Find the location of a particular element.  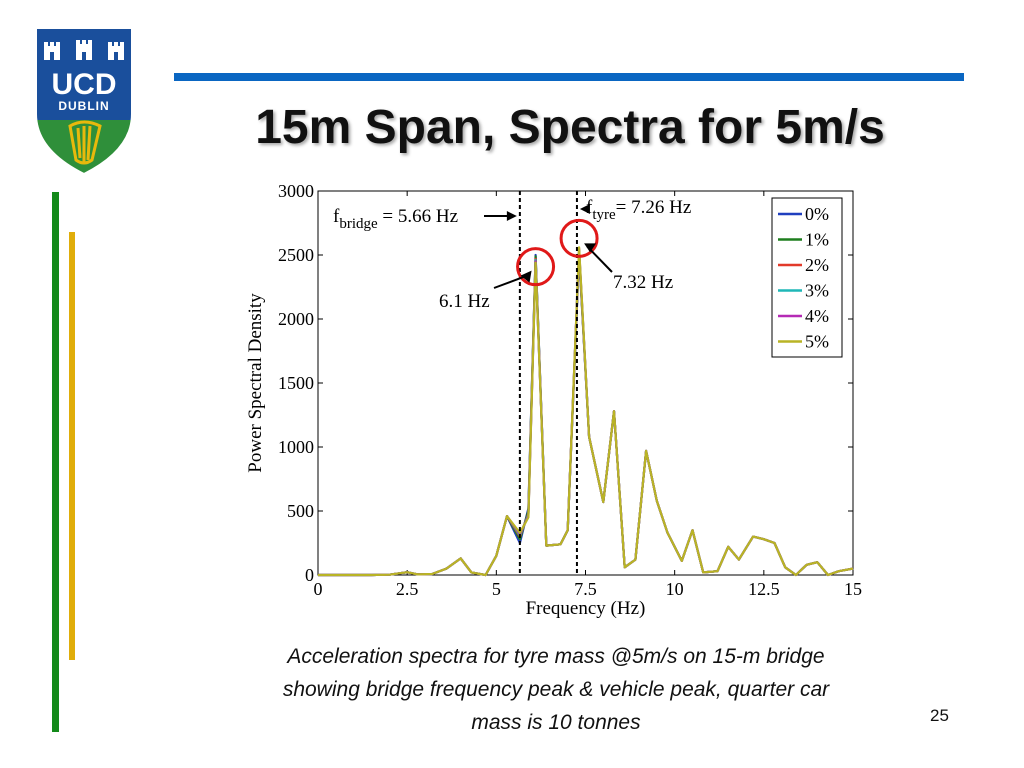

x-tick-label: 0 is located at coordinates (318, 589).